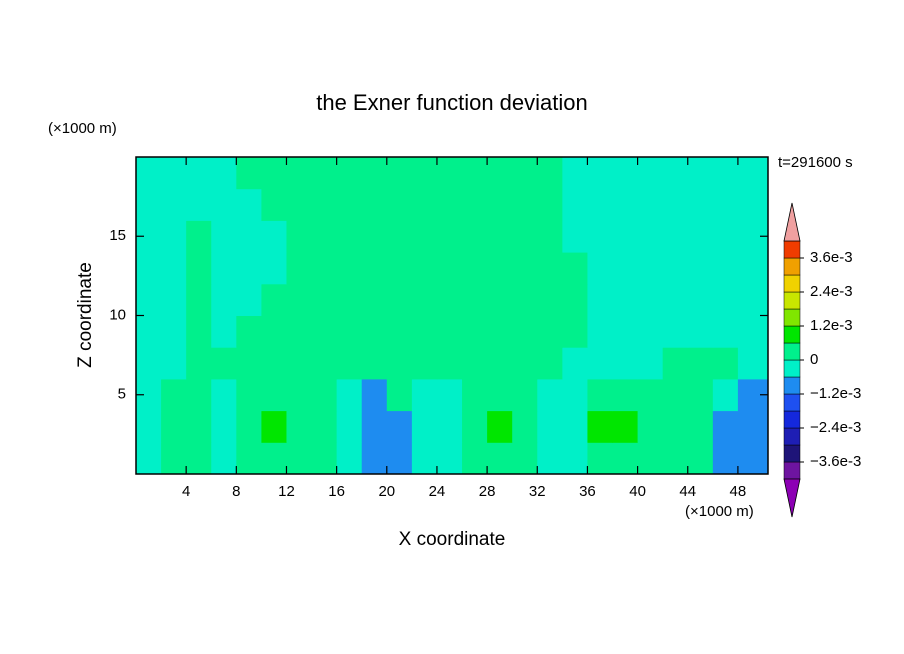 This screenshot has width=904, height=654. I want to click on x-tick-label: 48, so click(738, 491).